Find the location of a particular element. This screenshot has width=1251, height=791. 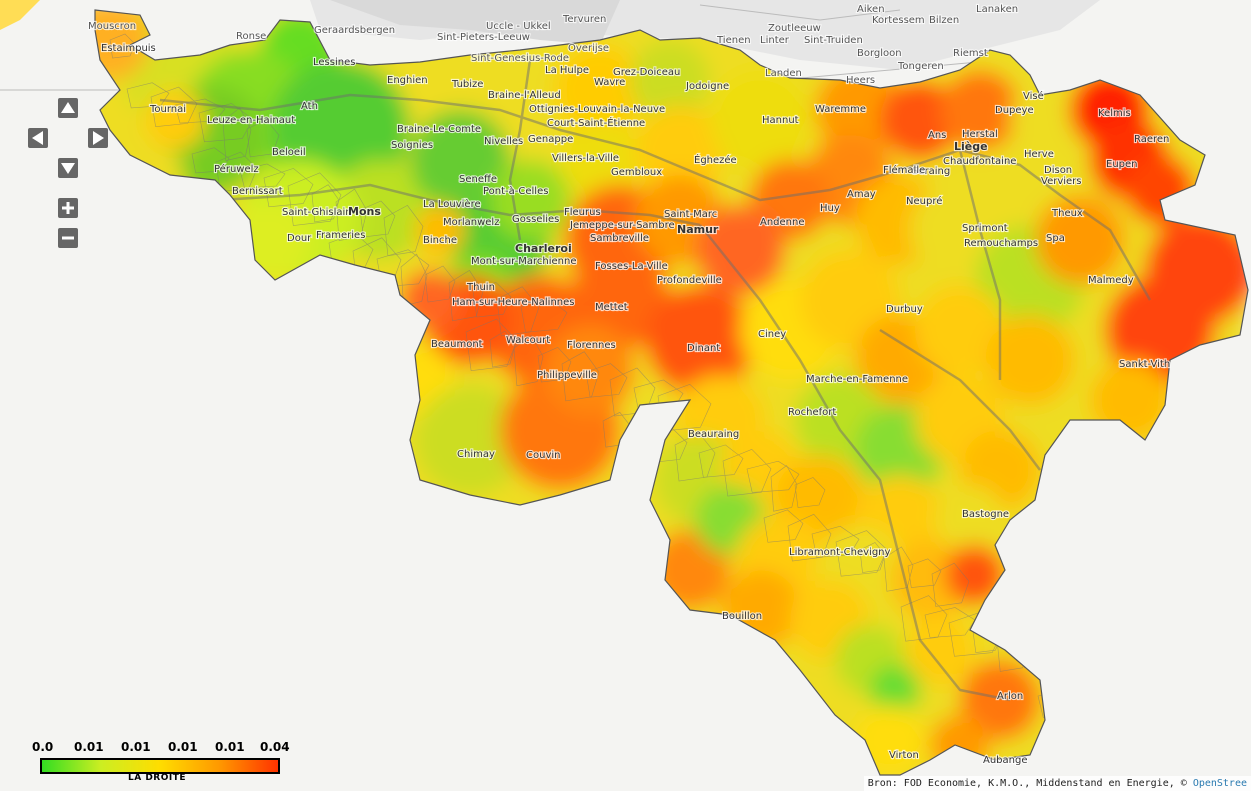

place-label: Morlanwelz is located at coordinates (471, 222).